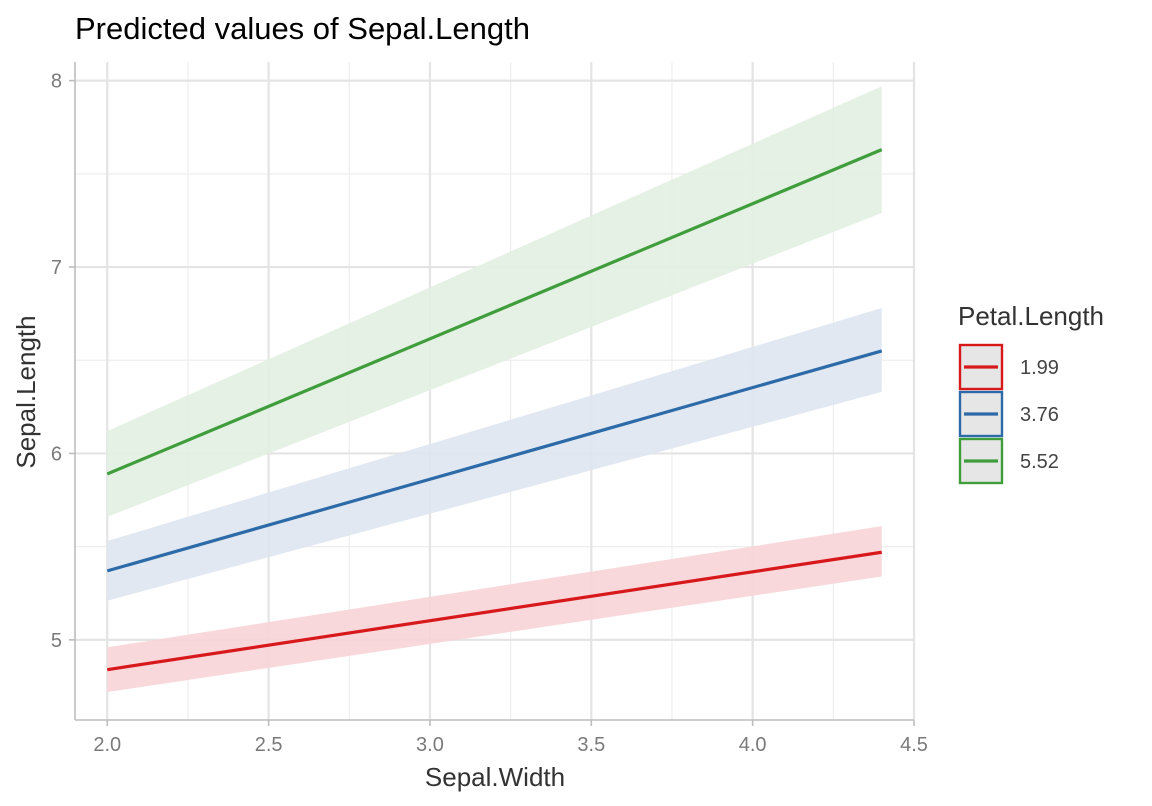 Image resolution: width=1152 pixels, height=806 pixels. I want to click on chart-title: Predicted values of Sepal.Length, so click(302, 28).